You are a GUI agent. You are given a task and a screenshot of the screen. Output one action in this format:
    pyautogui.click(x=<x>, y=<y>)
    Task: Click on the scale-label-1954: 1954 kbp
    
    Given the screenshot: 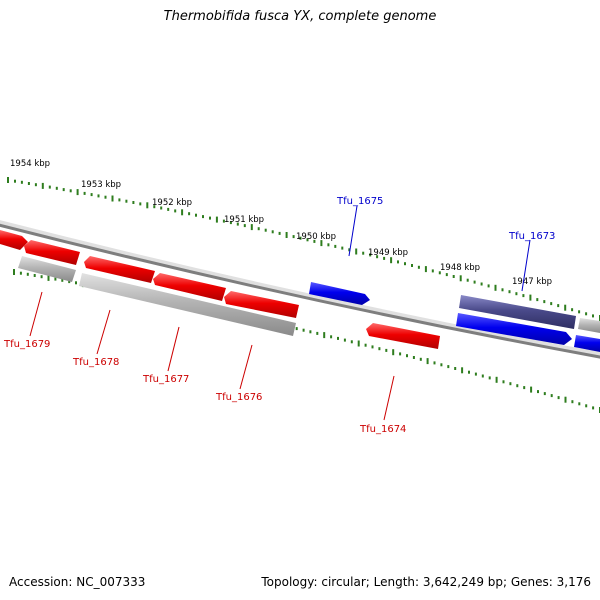 What is the action you would take?
    pyautogui.click(x=30, y=164)
    